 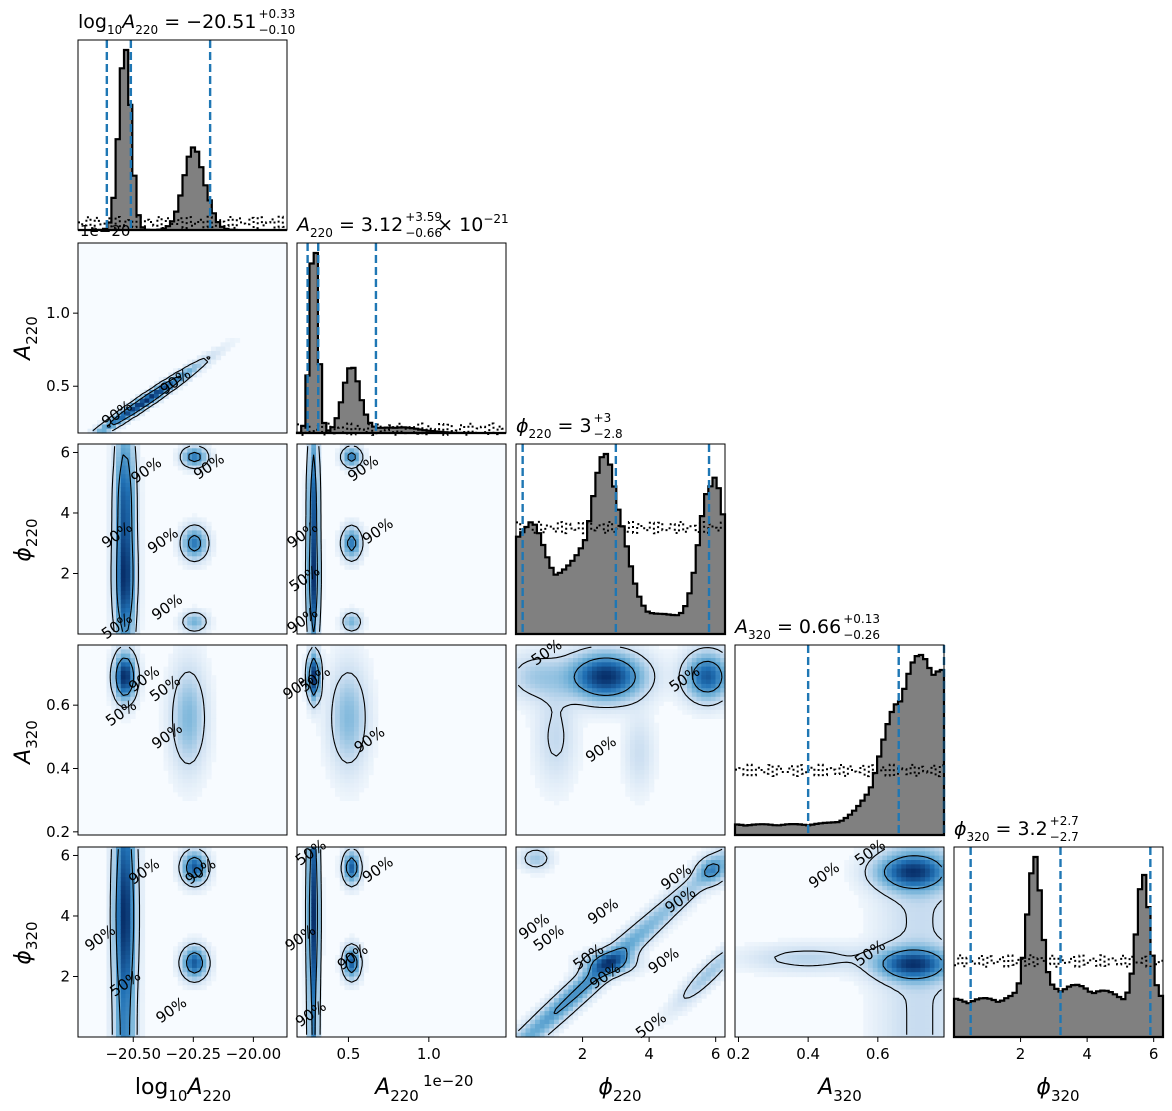 I want to click on density-panel-A220-A320: 90%50%90%, so click(x=393, y=740).